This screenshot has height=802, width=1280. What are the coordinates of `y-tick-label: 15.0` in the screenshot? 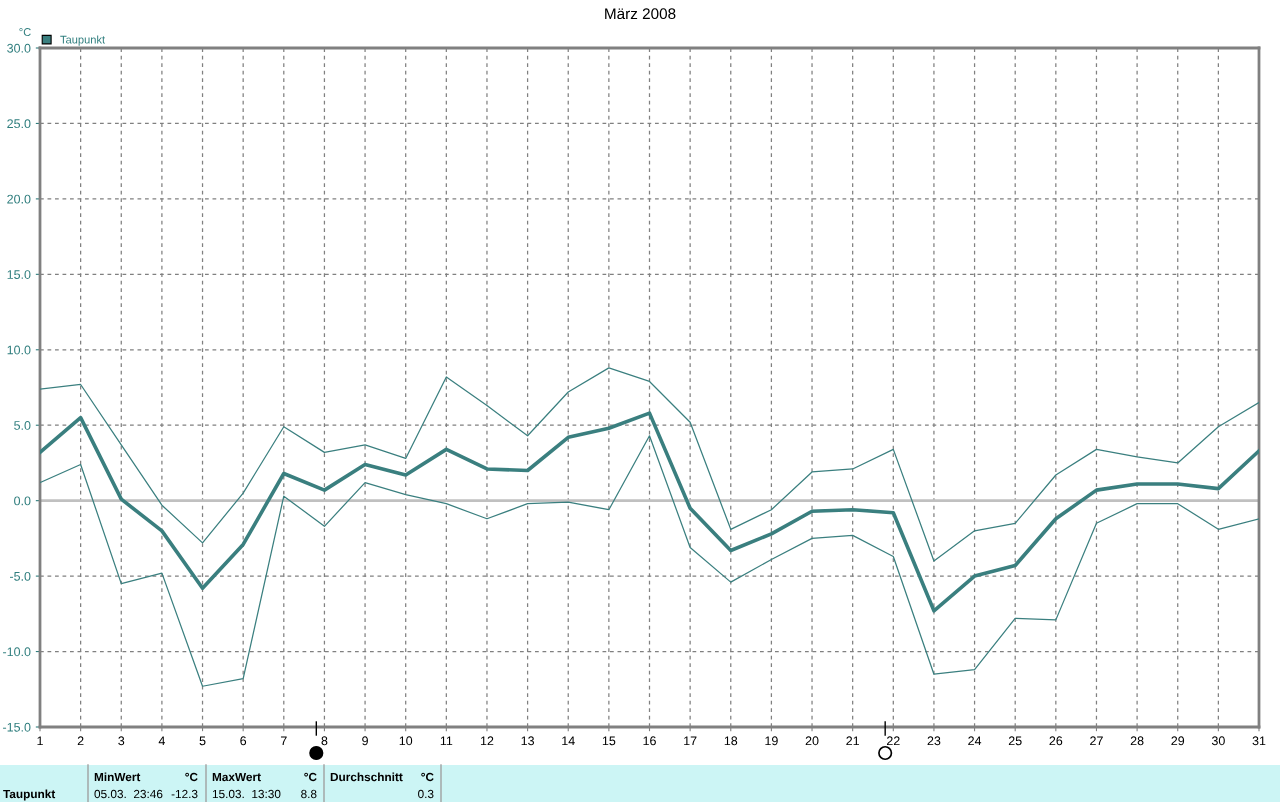 It's located at (19, 274).